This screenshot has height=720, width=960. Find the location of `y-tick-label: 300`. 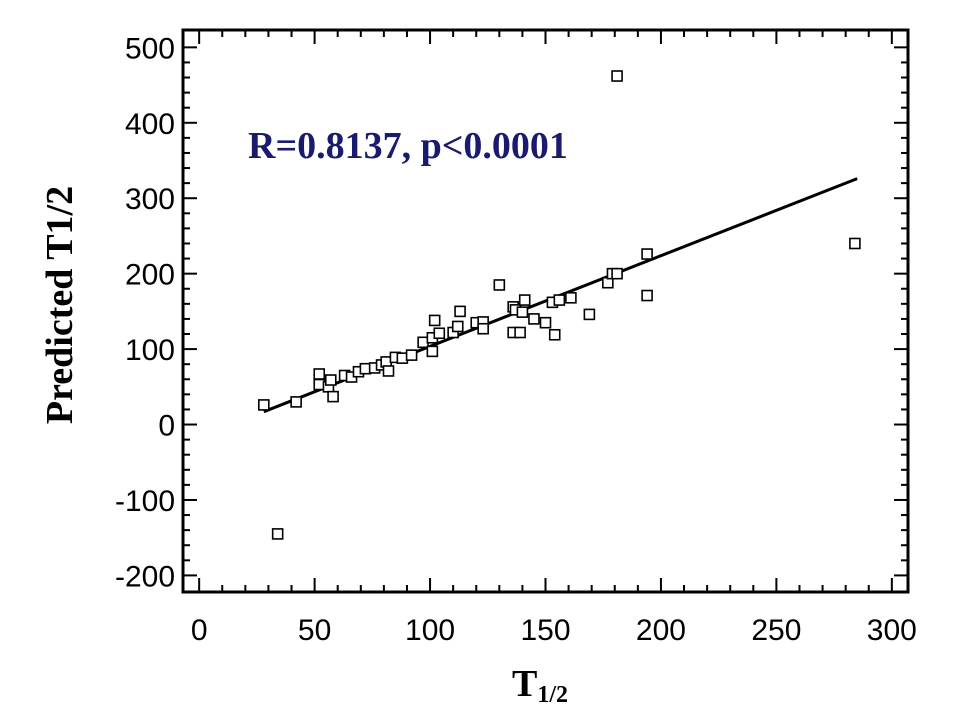

y-tick-label: 300 is located at coordinates (150, 199).